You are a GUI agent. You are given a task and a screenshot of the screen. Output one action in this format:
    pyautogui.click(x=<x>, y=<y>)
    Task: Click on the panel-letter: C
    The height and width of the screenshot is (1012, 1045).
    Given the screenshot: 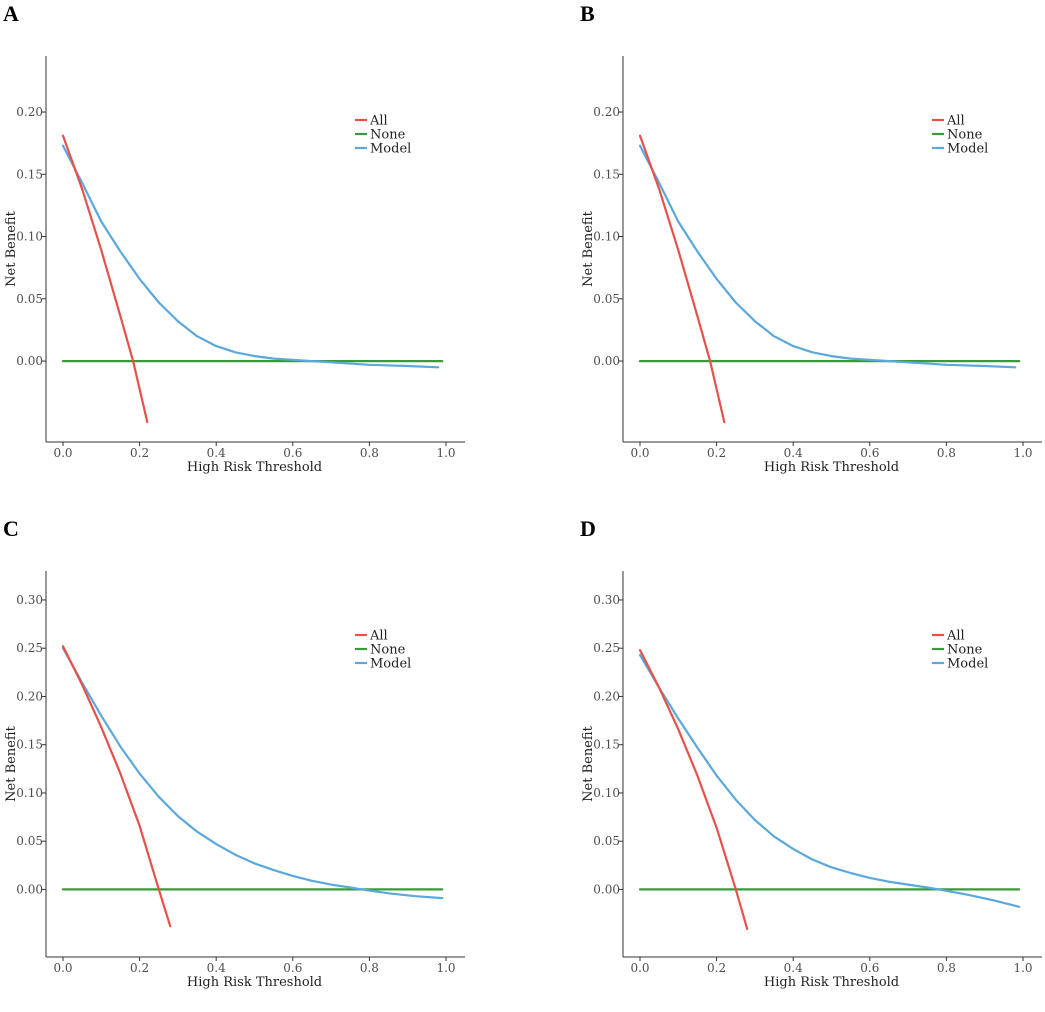 What is the action you would take?
    pyautogui.click(x=11, y=528)
    